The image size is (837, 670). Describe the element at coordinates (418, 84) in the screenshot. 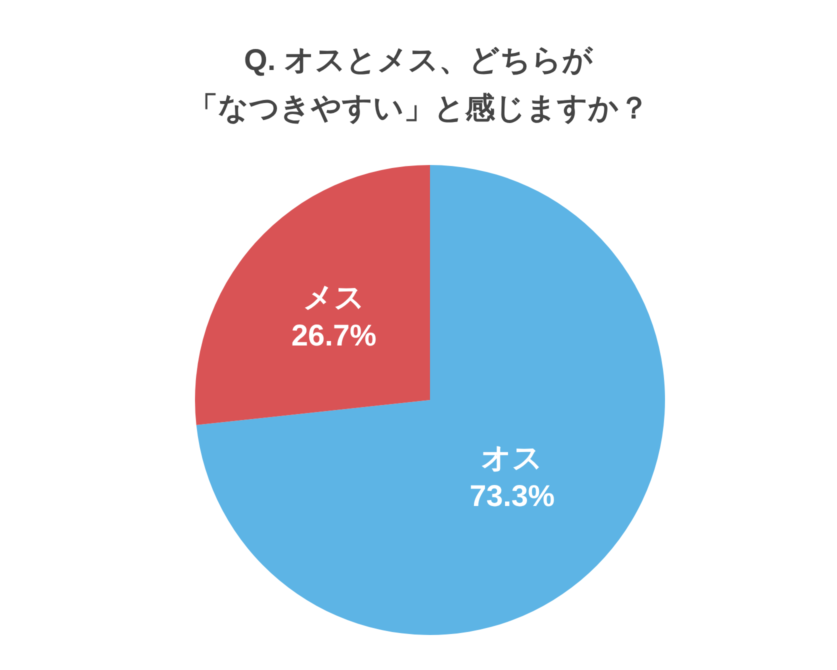

I see `chart-title: Q. オスとメス、どちらが「なつきやすい」と感じますか？` at that location.